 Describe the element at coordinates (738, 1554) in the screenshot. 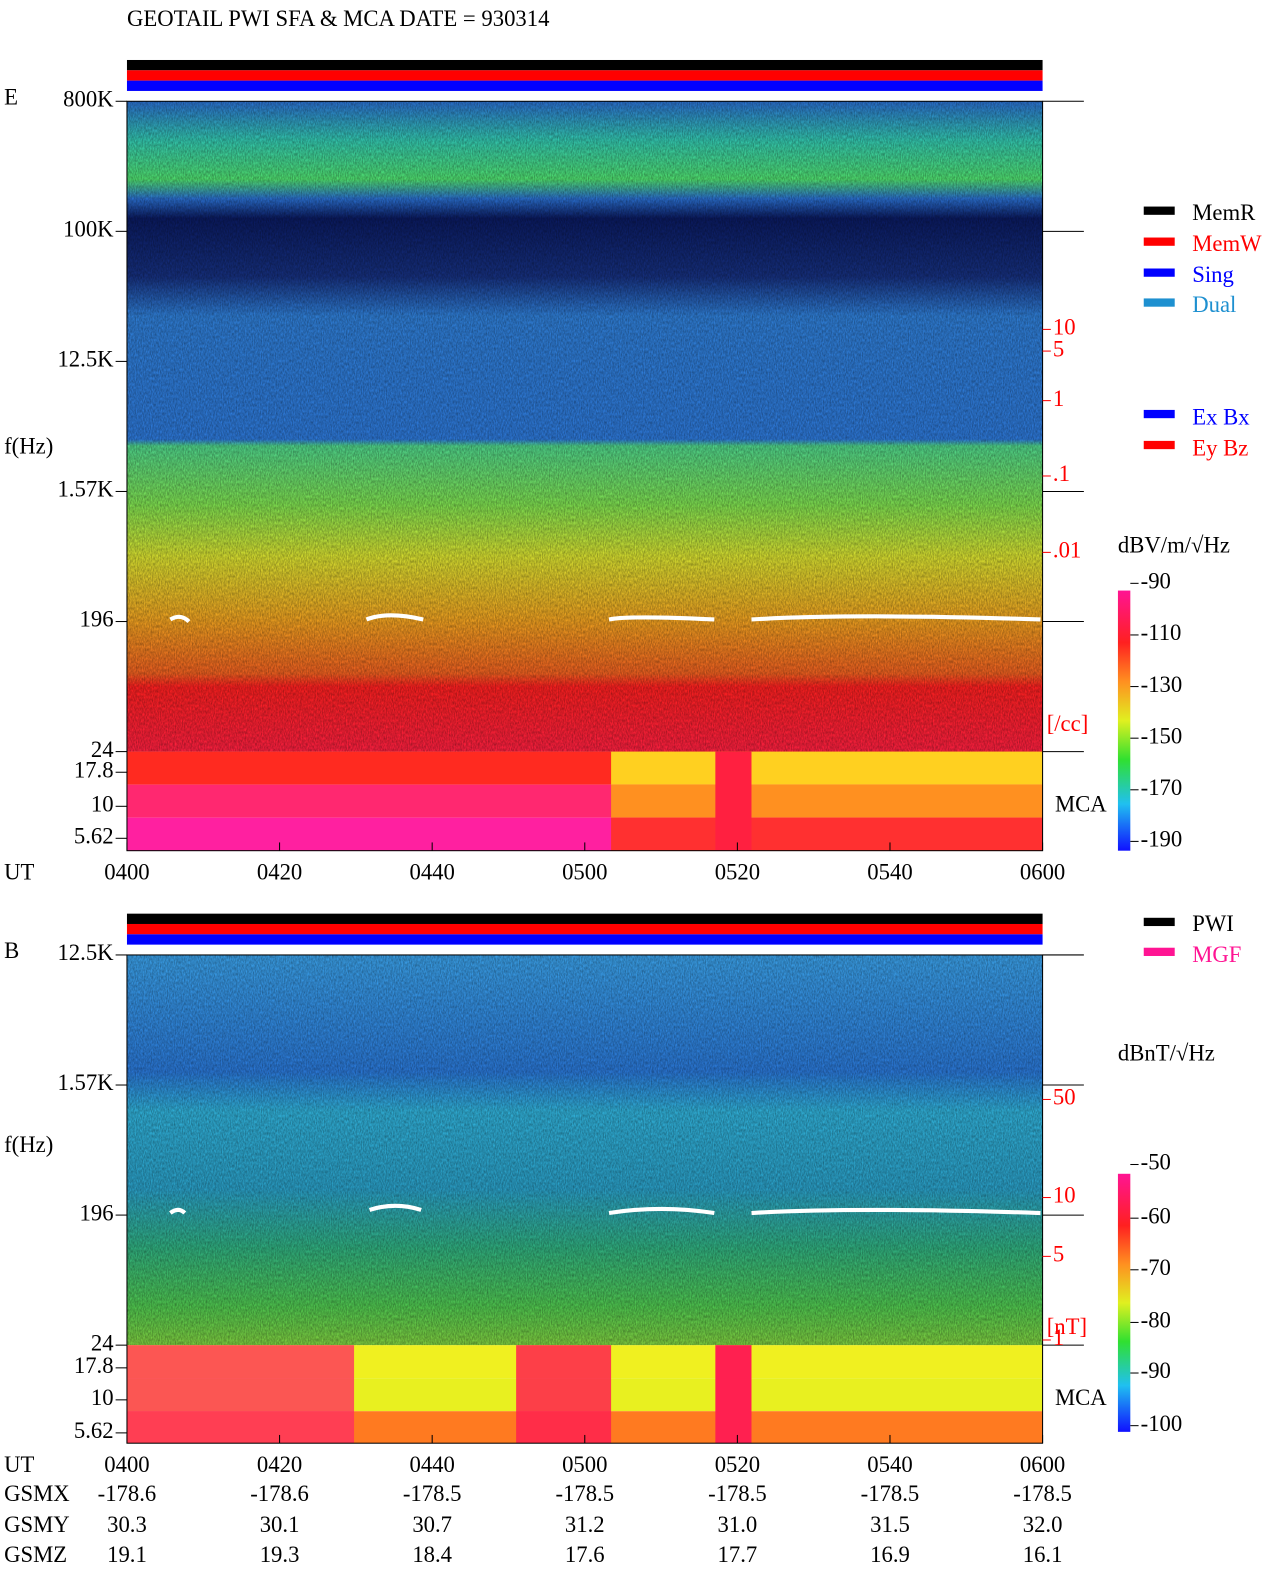

I see `orbit-value: 17.7` at that location.